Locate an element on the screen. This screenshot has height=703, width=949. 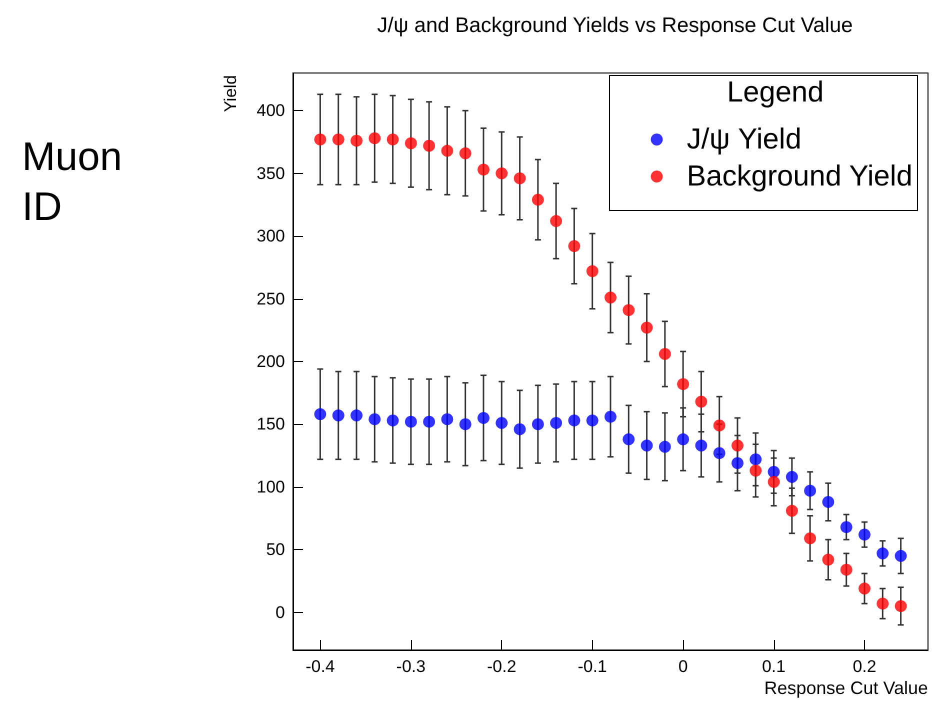
y-tick-label: 150 is located at coordinates (270, 424).